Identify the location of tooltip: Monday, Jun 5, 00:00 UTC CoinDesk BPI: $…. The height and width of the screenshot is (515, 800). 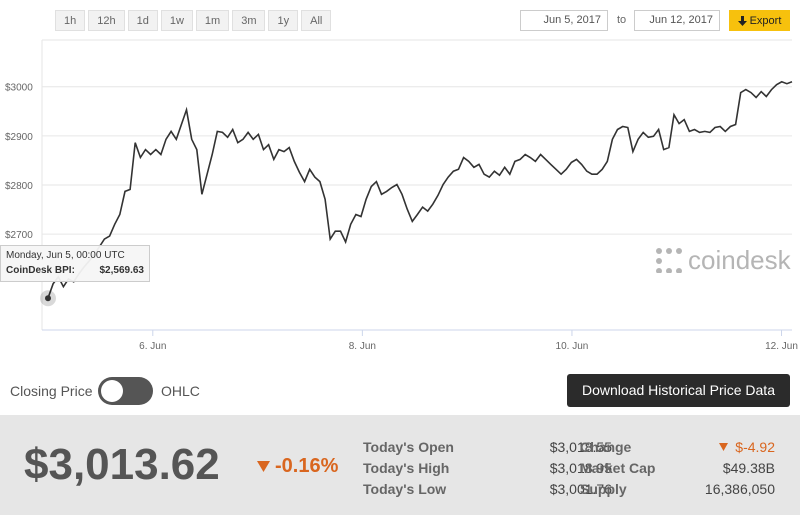
(75, 263).